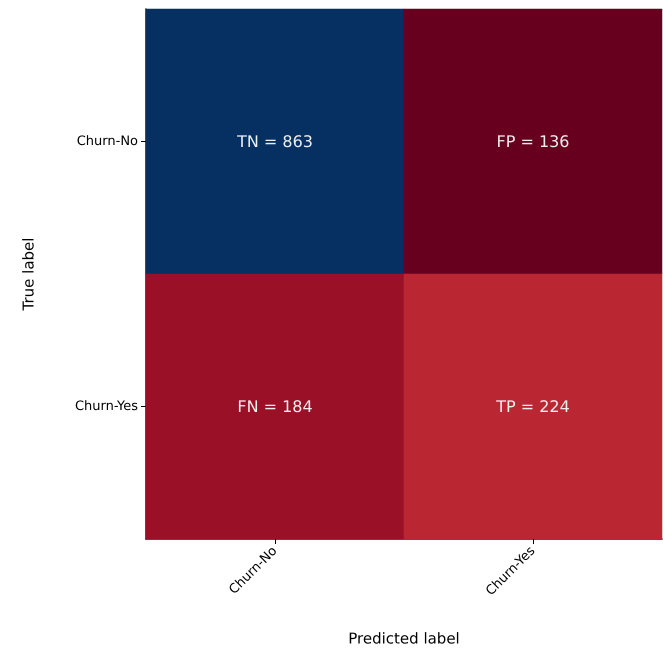 This screenshot has height=651, width=663. I want to click on data-label: FP = 136, so click(533, 141).